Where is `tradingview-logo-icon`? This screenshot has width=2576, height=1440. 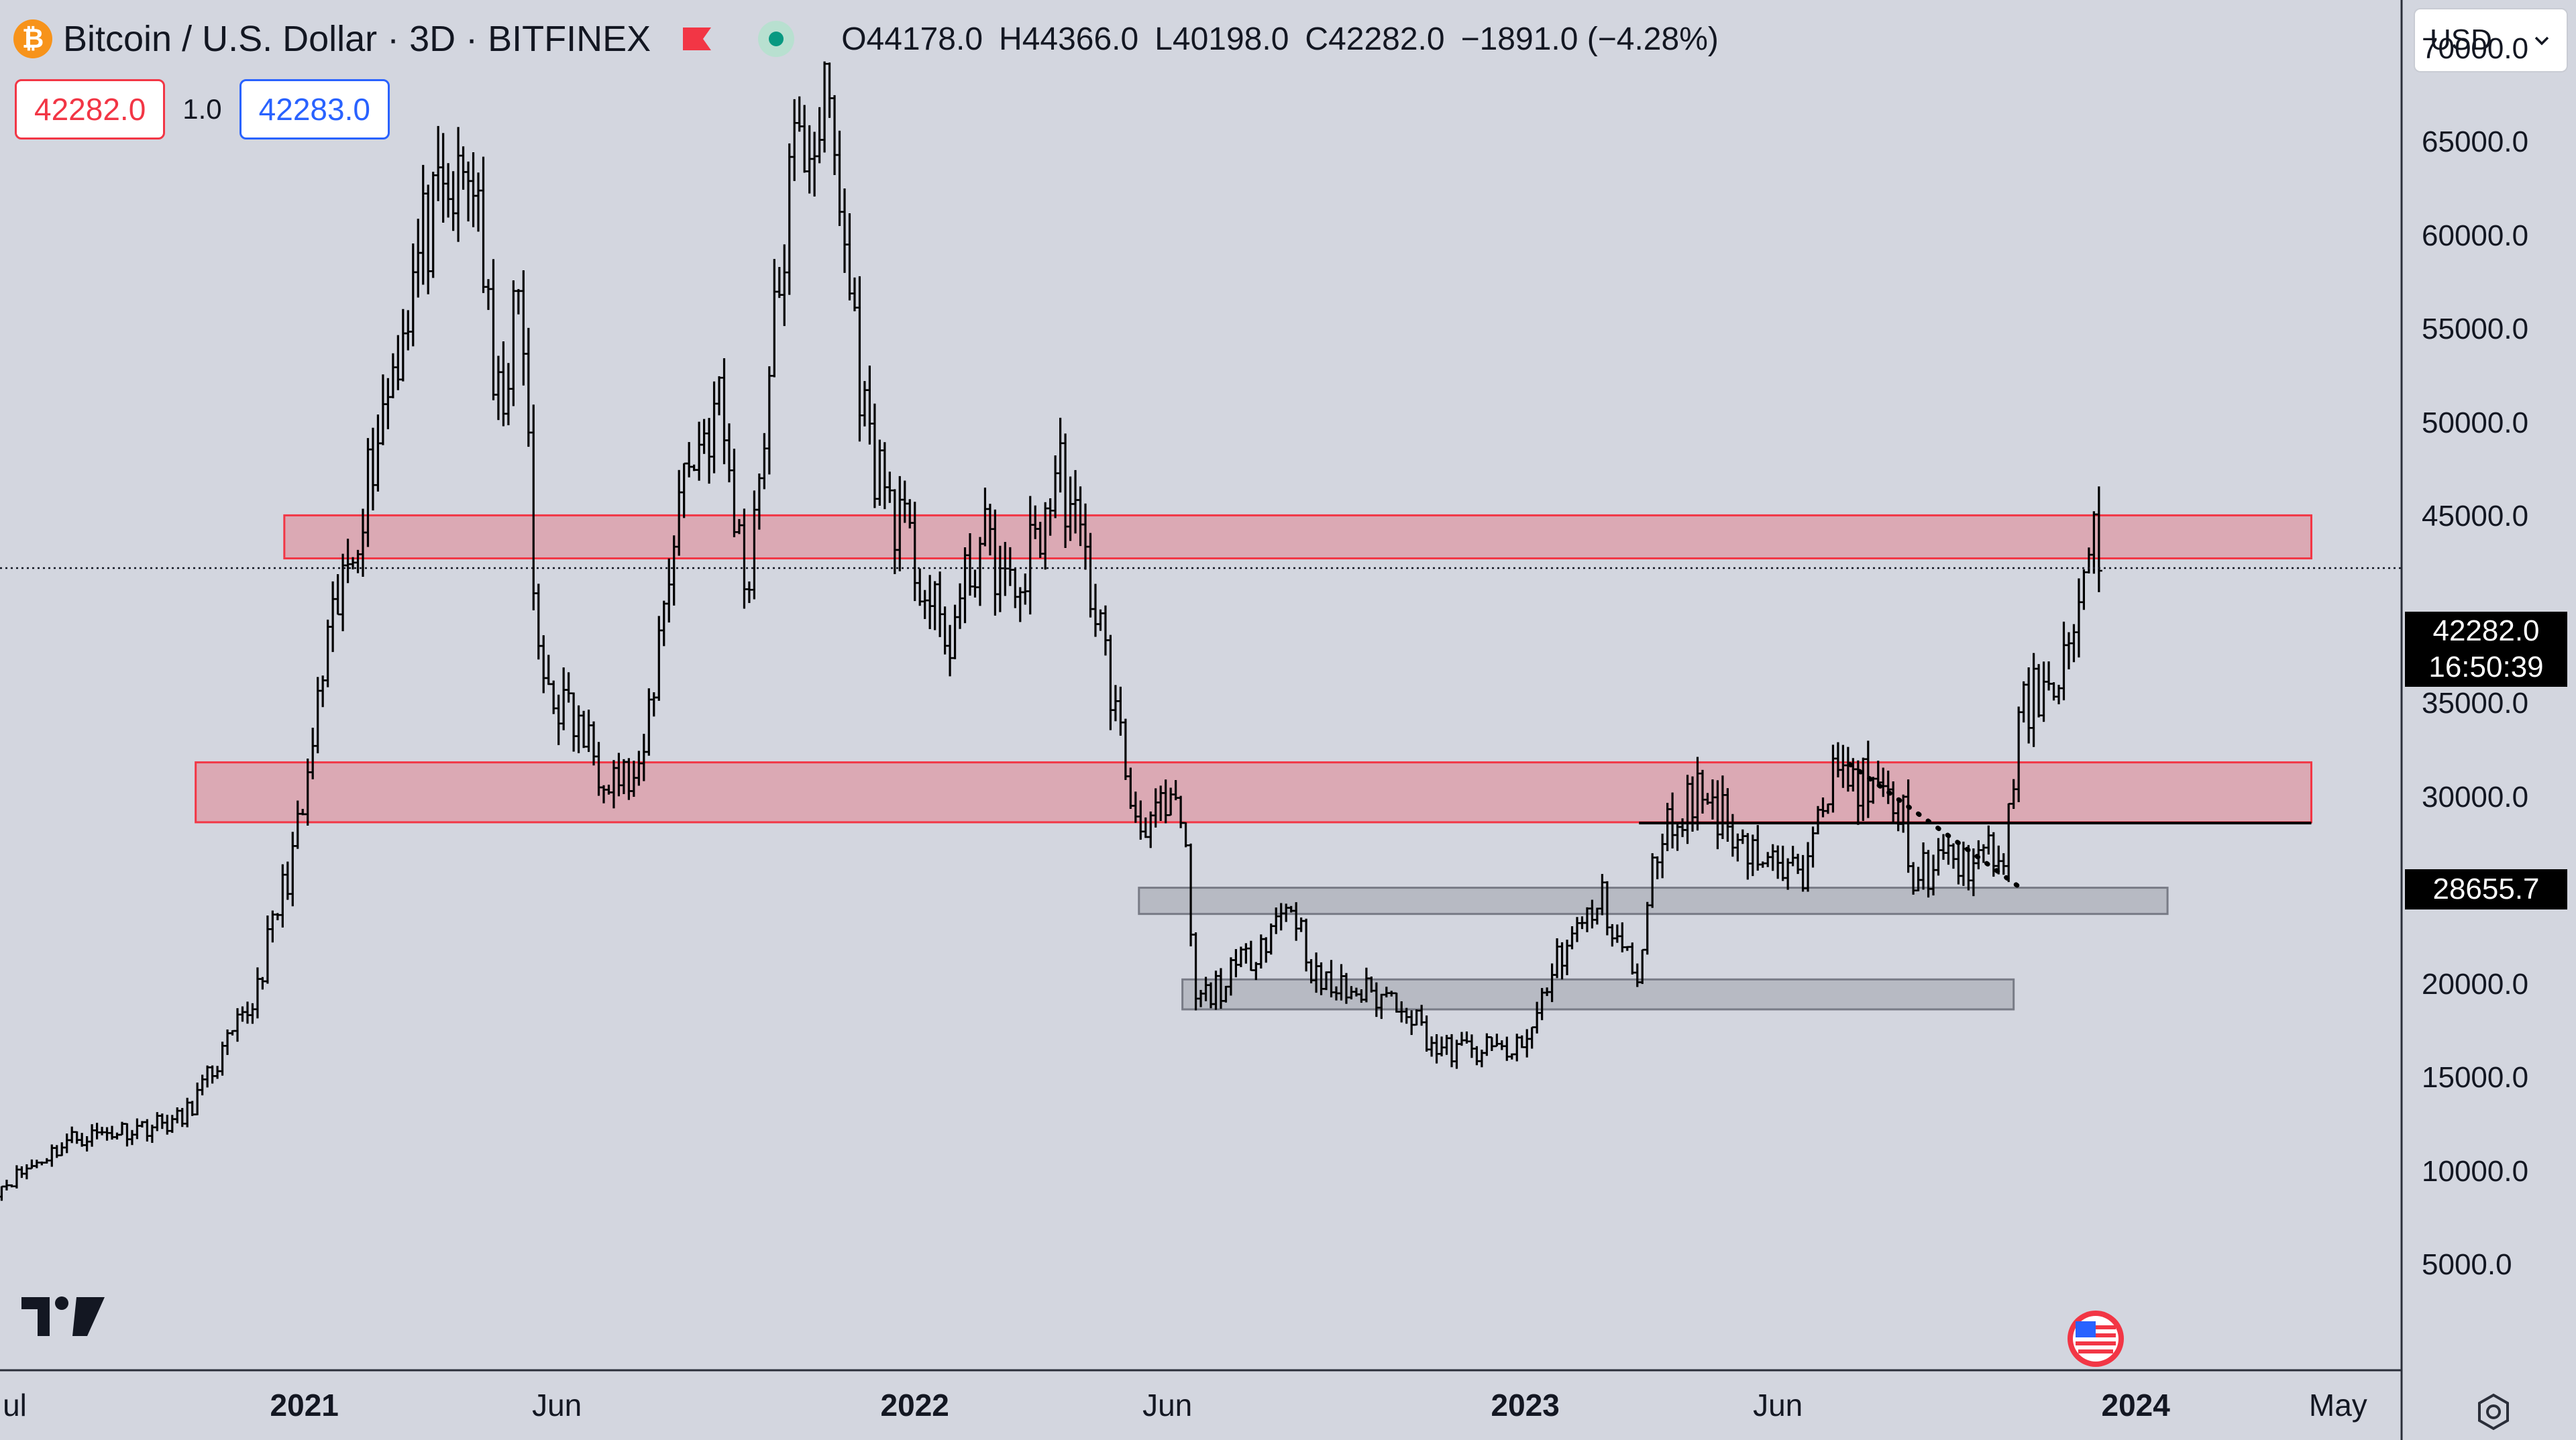 tradingview-logo-icon is located at coordinates (63, 1318).